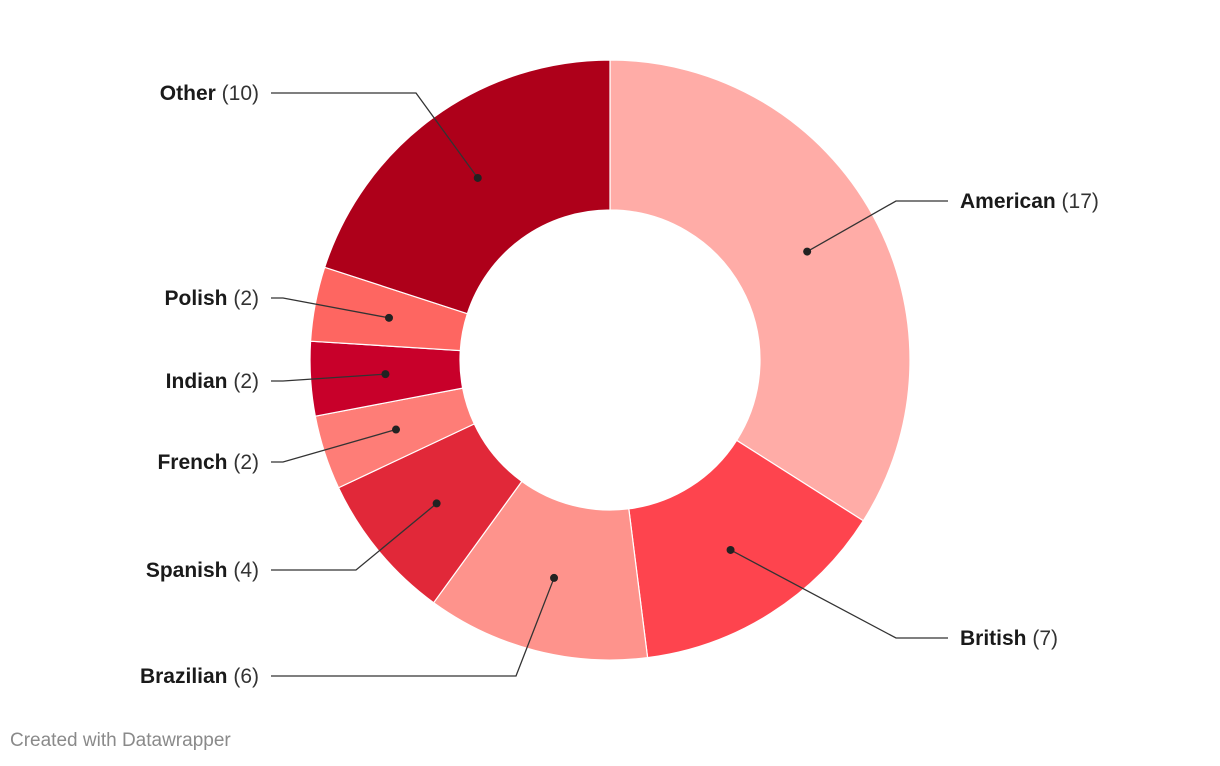 This screenshot has height=766, width=1220. What do you see at coordinates (354, 536) in the screenshot?
I see `leader-line-spanish` at bounding box center [354, 536].